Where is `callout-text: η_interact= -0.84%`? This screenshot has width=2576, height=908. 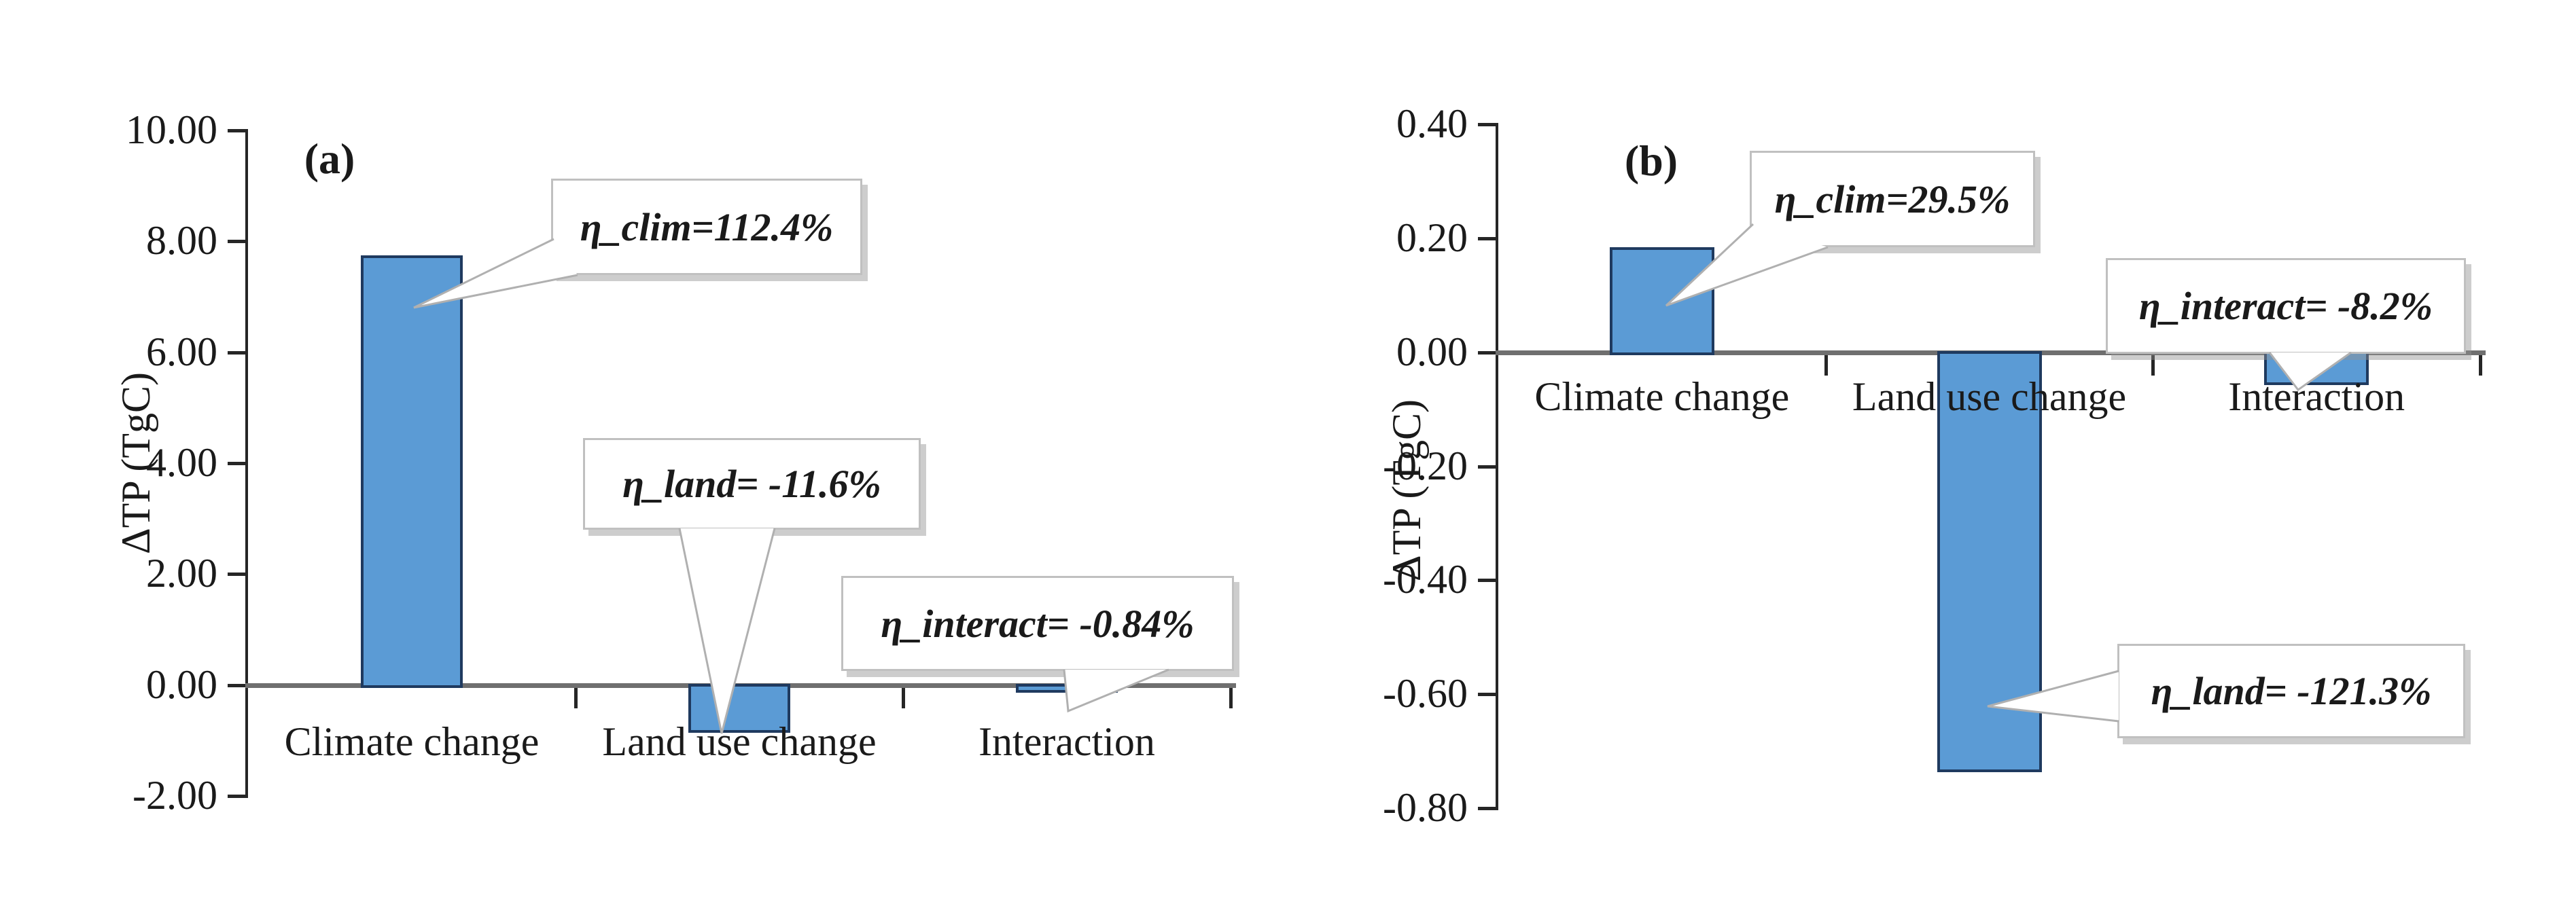
callout-text: η_interact= -0.84% is located at coordinates (1038, 623).